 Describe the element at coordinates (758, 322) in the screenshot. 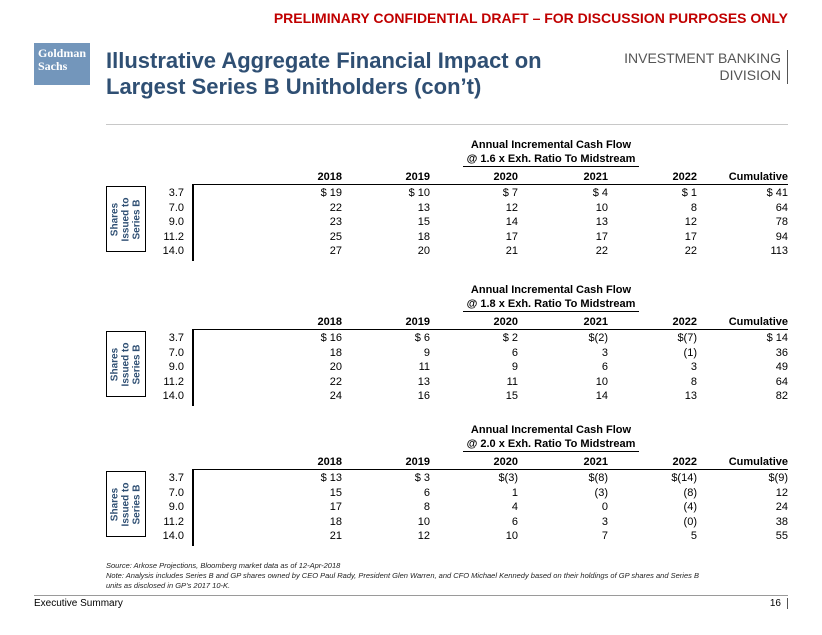

I see `column-header: Cumulative` at that location.